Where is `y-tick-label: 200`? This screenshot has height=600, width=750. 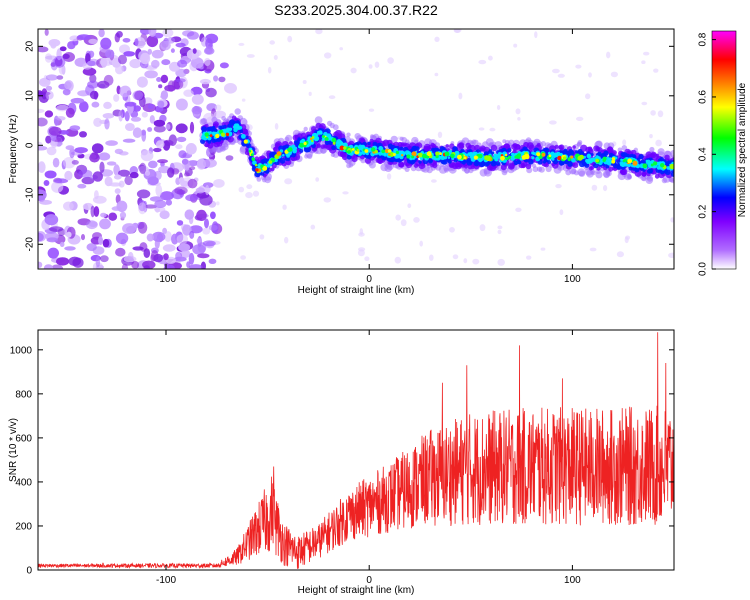 y-tick-label: 200 is located at coordinates (23, 526).